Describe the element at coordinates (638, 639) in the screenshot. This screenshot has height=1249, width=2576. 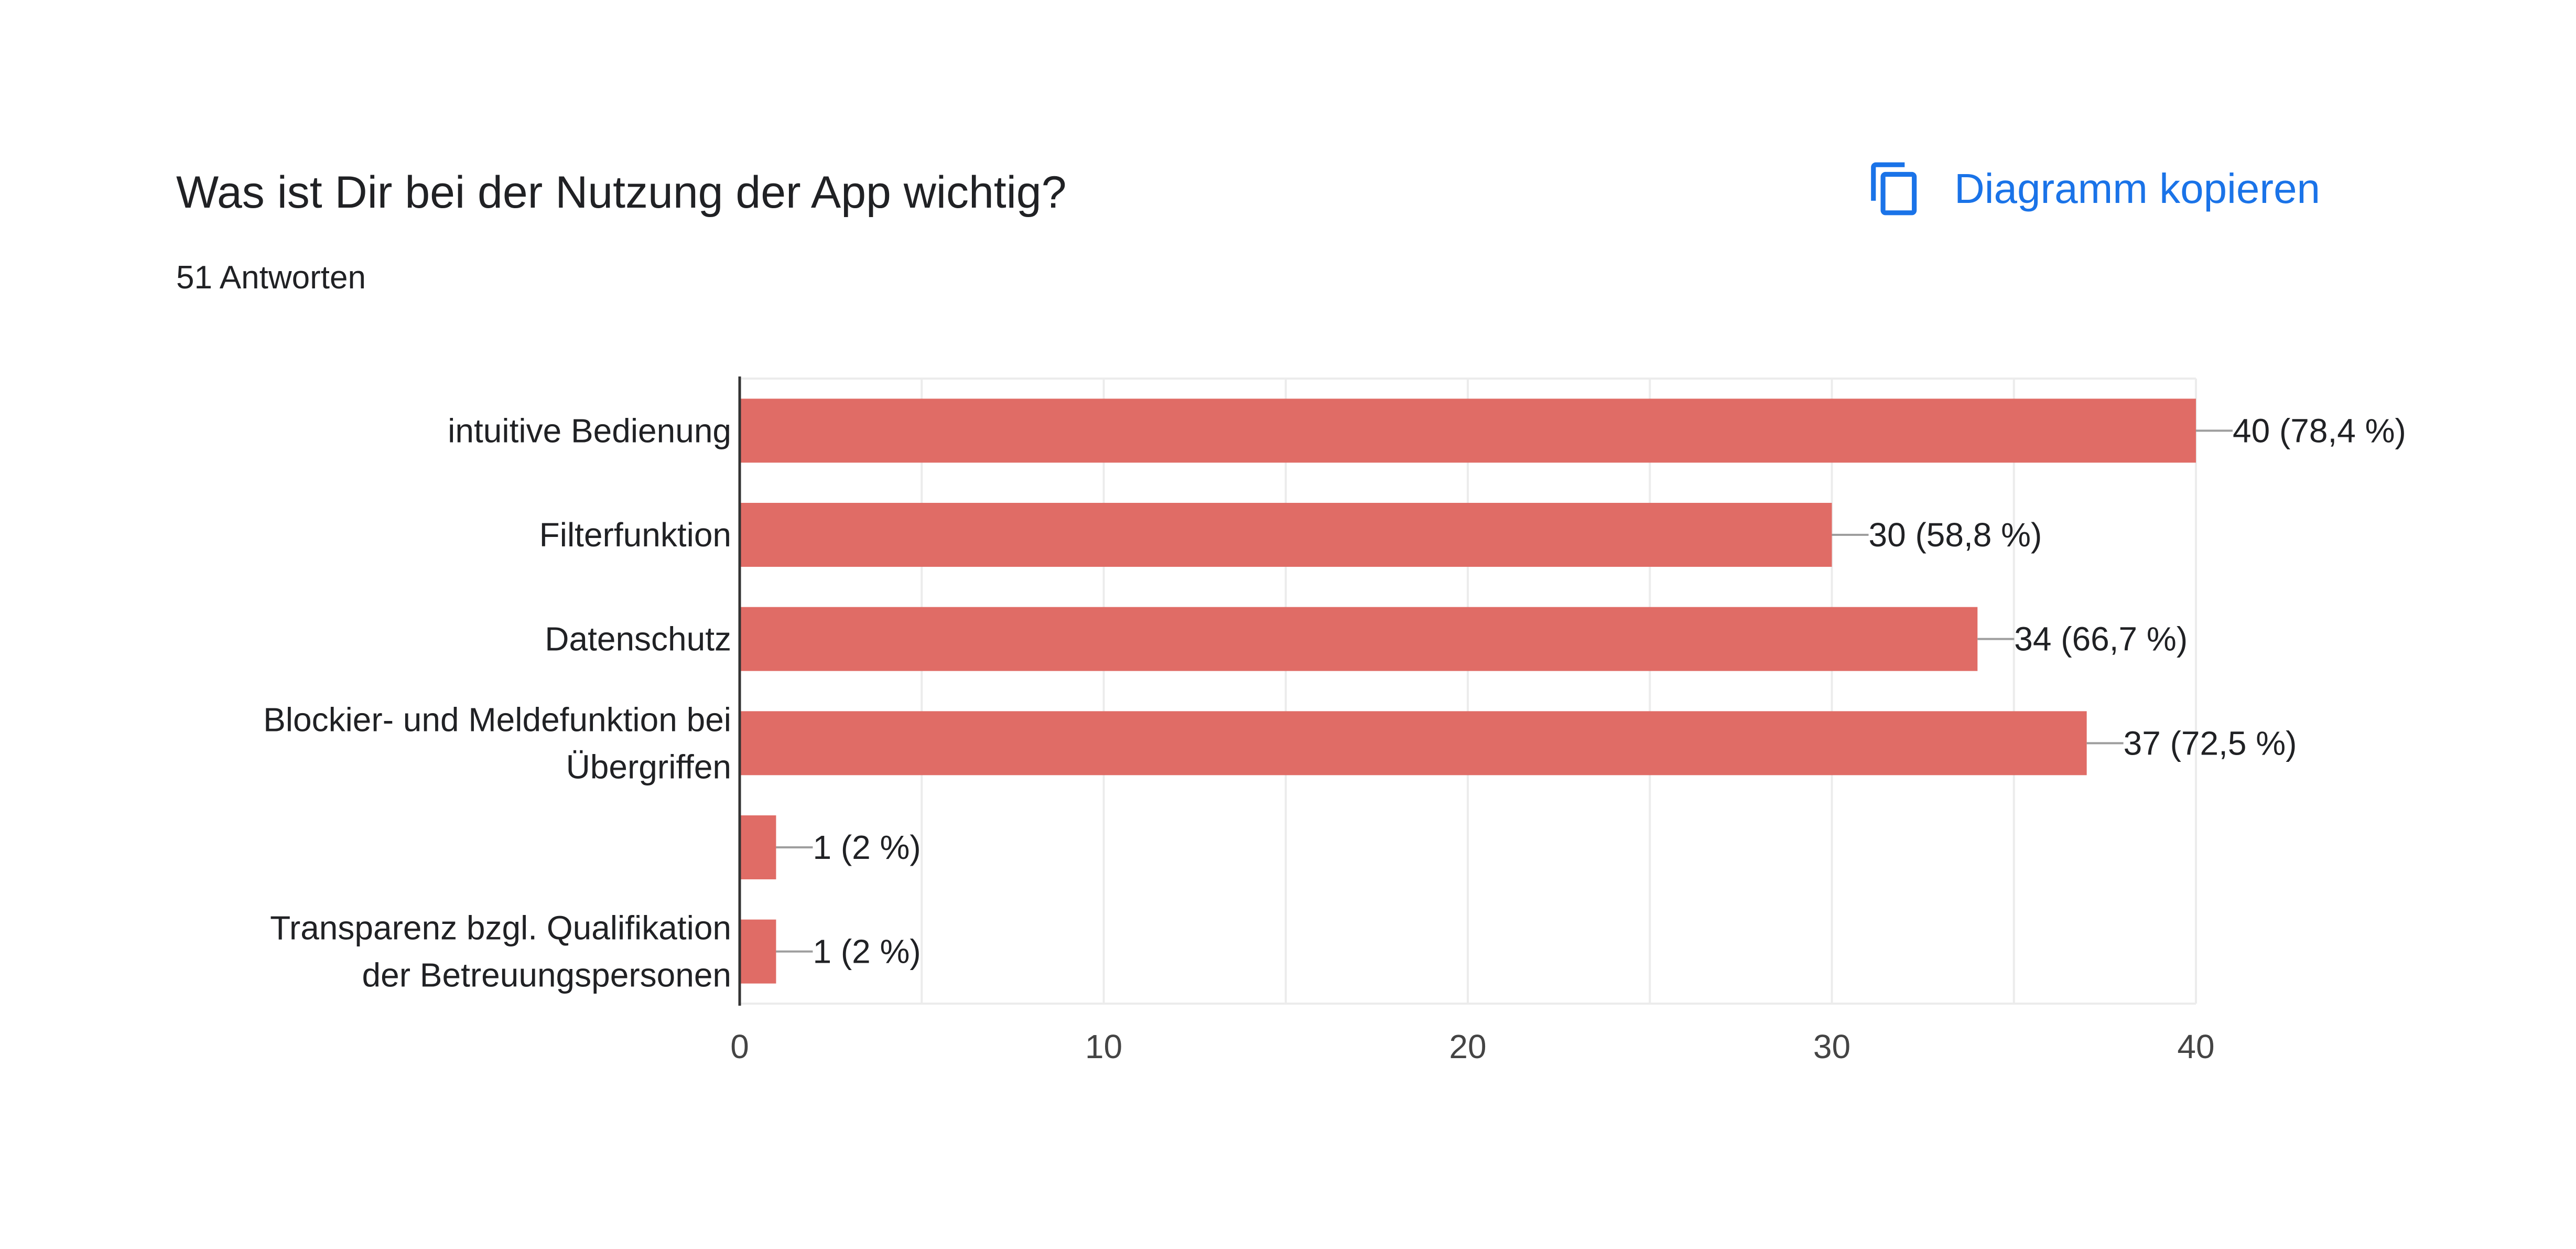
I see `category-label: Datenschutz` at that location.